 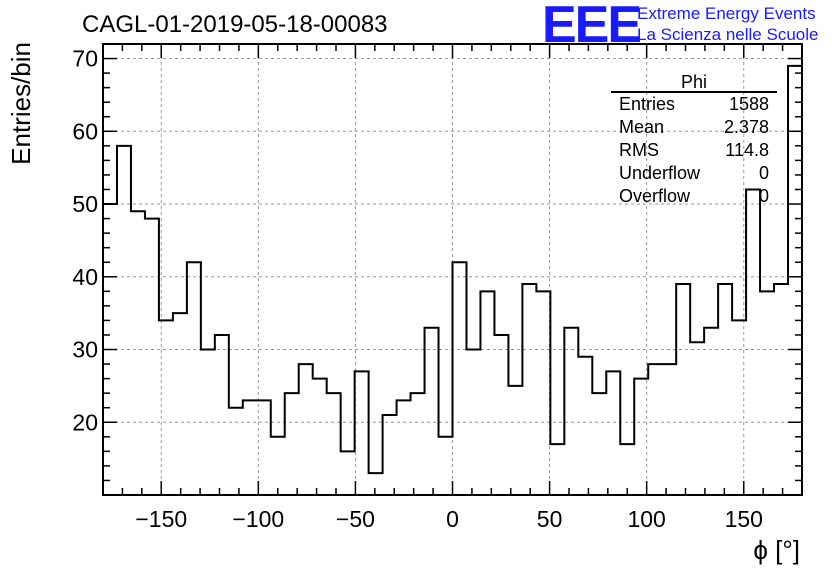 I want to click on logo-mark: EEE, so click(x=591, y=27).